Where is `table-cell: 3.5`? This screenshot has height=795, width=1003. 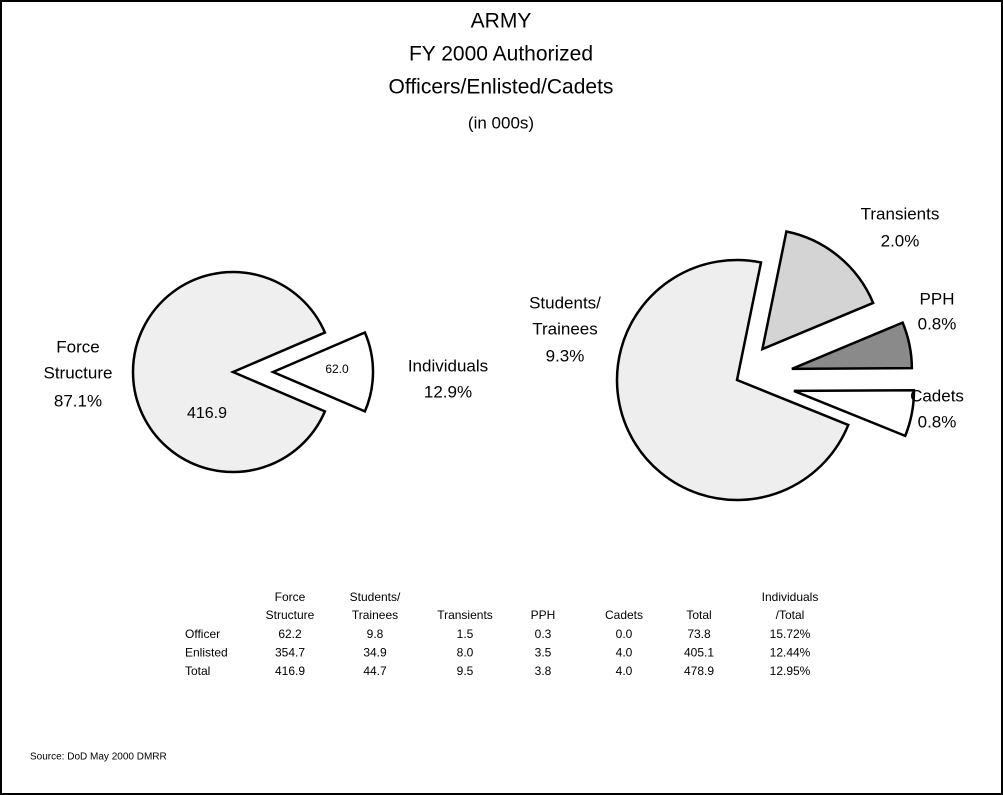 table-cell: 3.5 is located at coordinates (543, 653).